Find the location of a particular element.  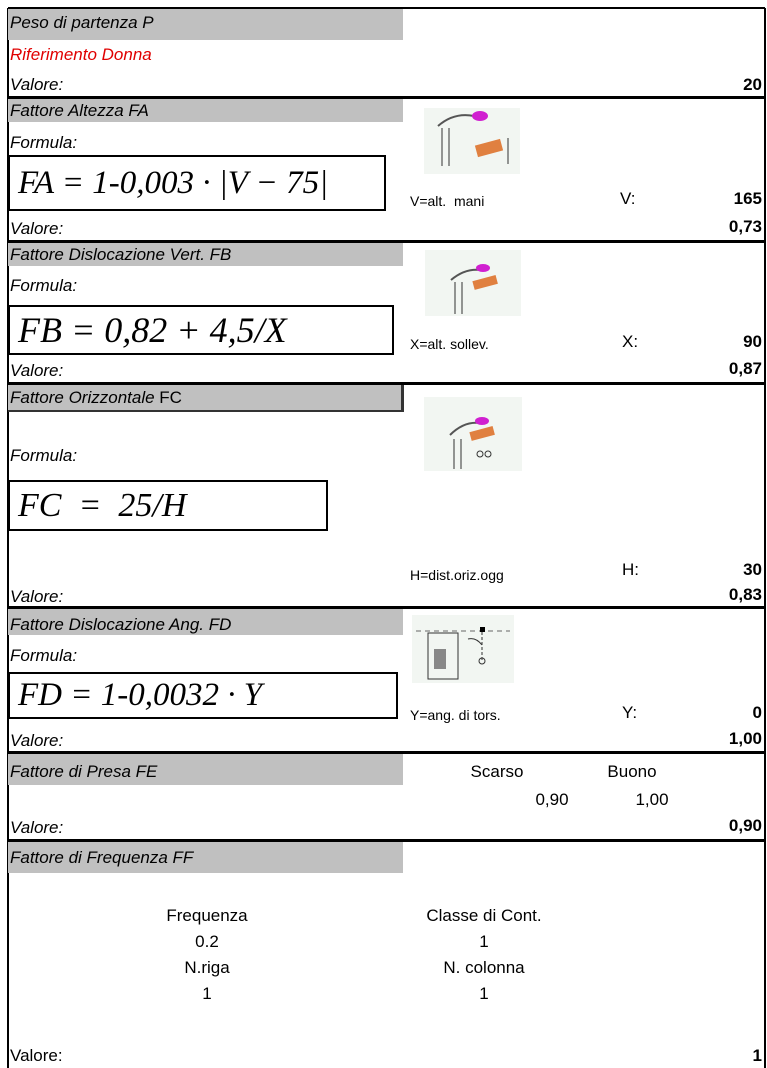

value: 20 is located at coordinates (752, 84).